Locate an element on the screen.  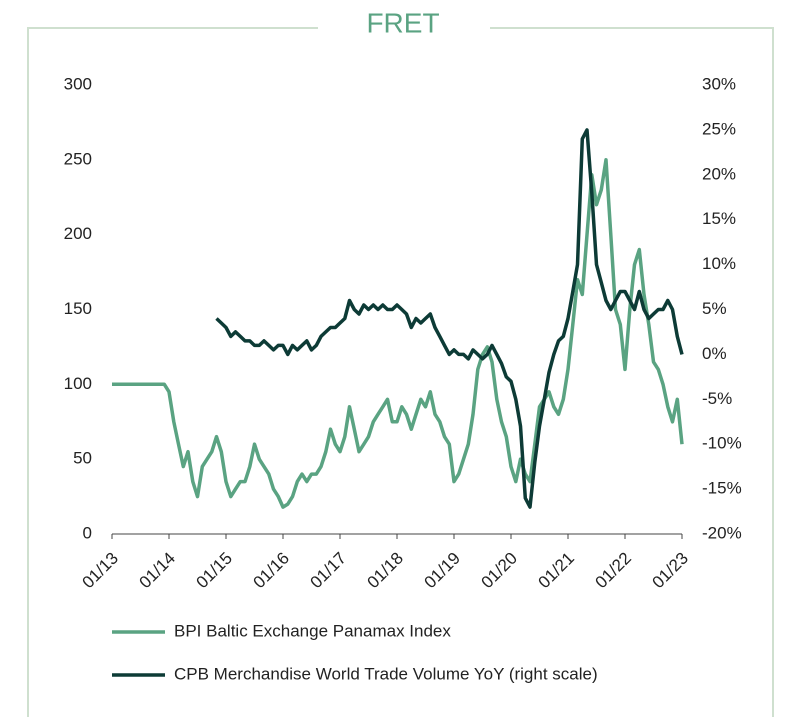
y2-tick-label: -15% is located at coordinates (722, 488).